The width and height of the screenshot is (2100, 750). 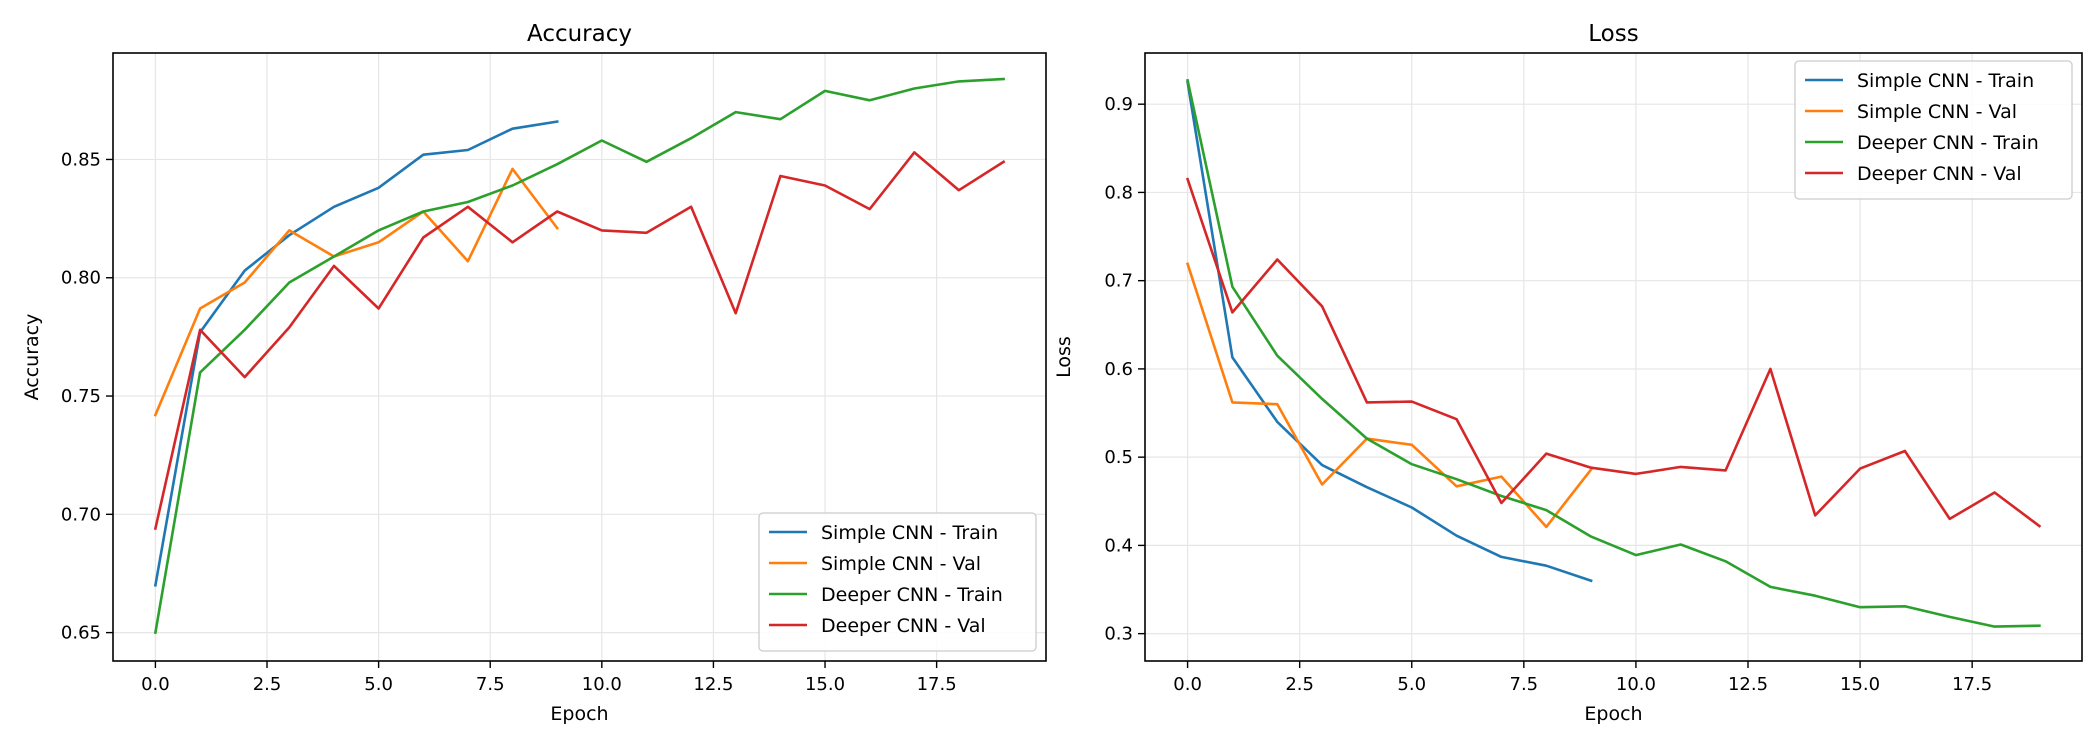 I want to click on y-axis-ticks: 0.3 0.4 0.5 0.6 0.7 0.8 0.9, so click(x=1124, y=369).